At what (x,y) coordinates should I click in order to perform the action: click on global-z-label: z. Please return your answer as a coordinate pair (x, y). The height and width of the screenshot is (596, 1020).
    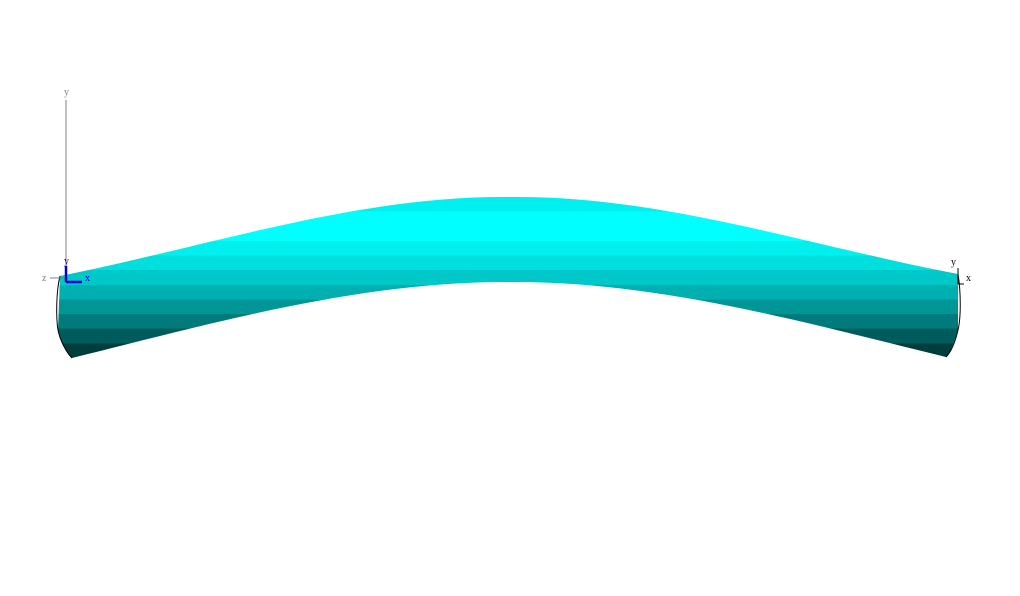
    Looking at the image, I should click on (44, 278).